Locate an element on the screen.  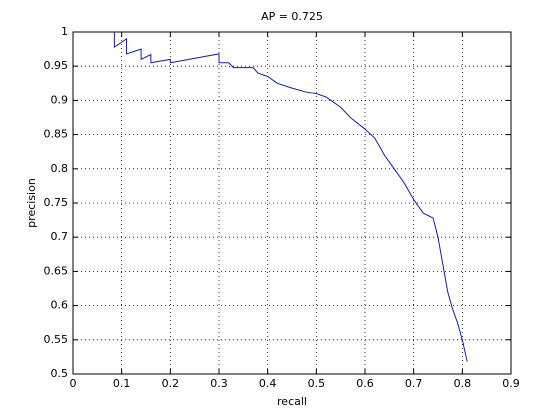
x-tick-label: 0.4 is located at coordinates (268, 383).